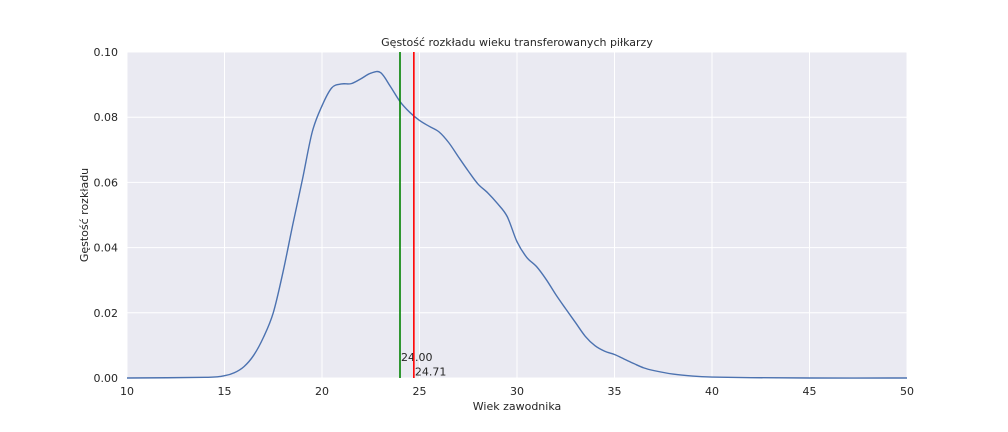 This screenshot has height=432, width=1008. What do you see at coordinates (417, 357) in the screenshot?
I see `median-label: 24.00` at bounding box center [417, 357].